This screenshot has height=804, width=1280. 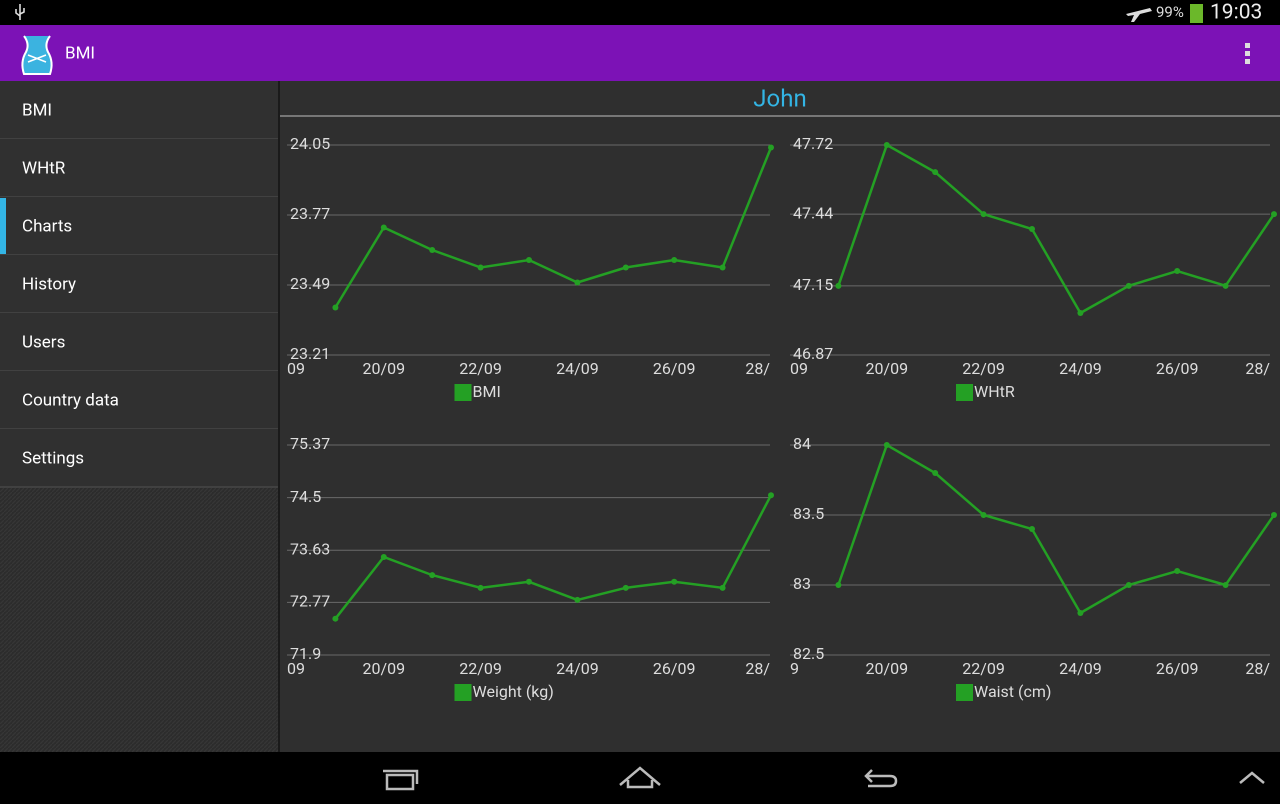 I want to click on menu-item-label: Users, so click(x=43, y=342).